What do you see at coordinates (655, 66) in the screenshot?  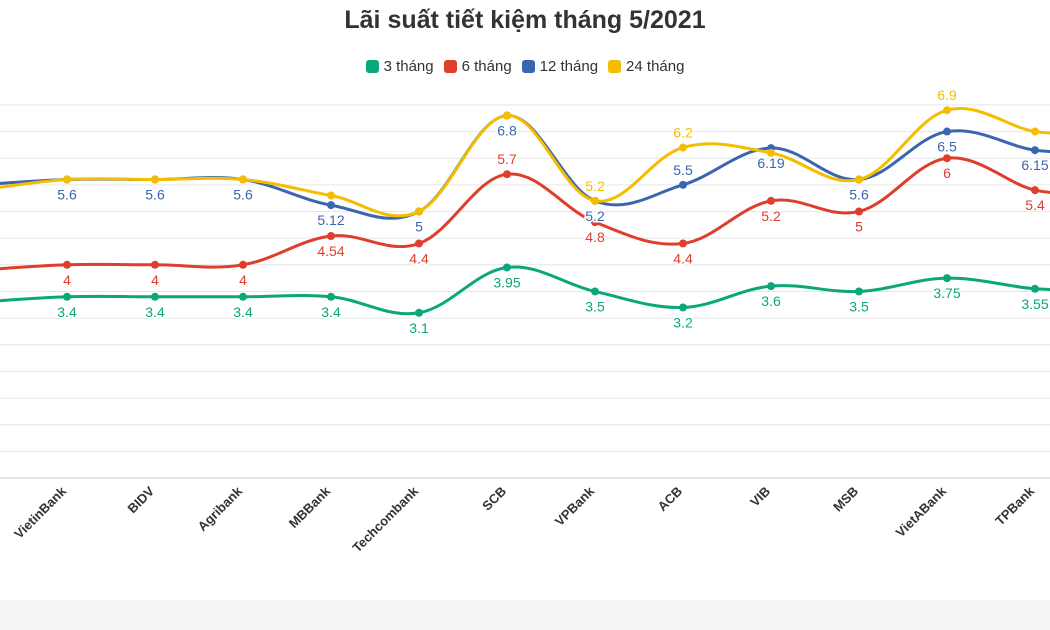 I see `legend-label: 24 tháng` at bounding box center [655, 66].